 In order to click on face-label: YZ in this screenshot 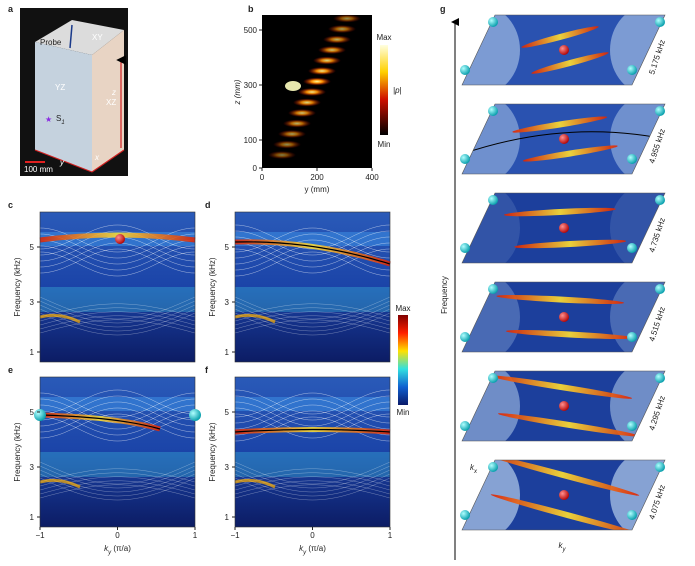, I will do `click(60, 87)`.